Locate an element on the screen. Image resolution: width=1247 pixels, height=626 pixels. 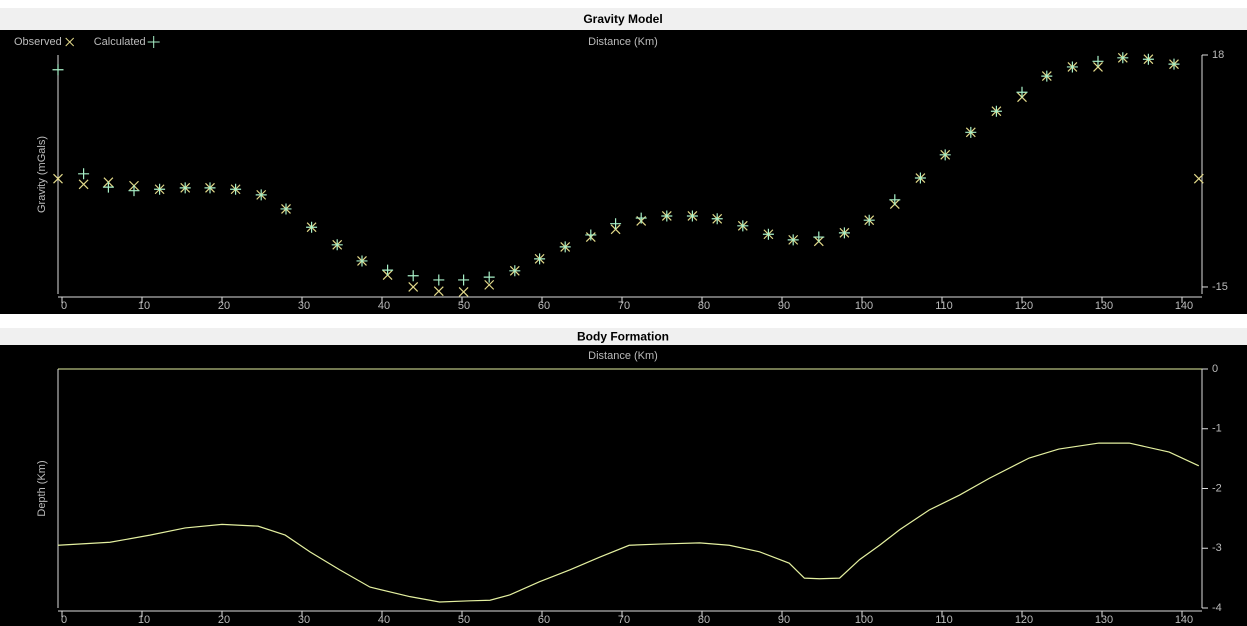
legend-label: Calculated is located at coordinates (120, 42).